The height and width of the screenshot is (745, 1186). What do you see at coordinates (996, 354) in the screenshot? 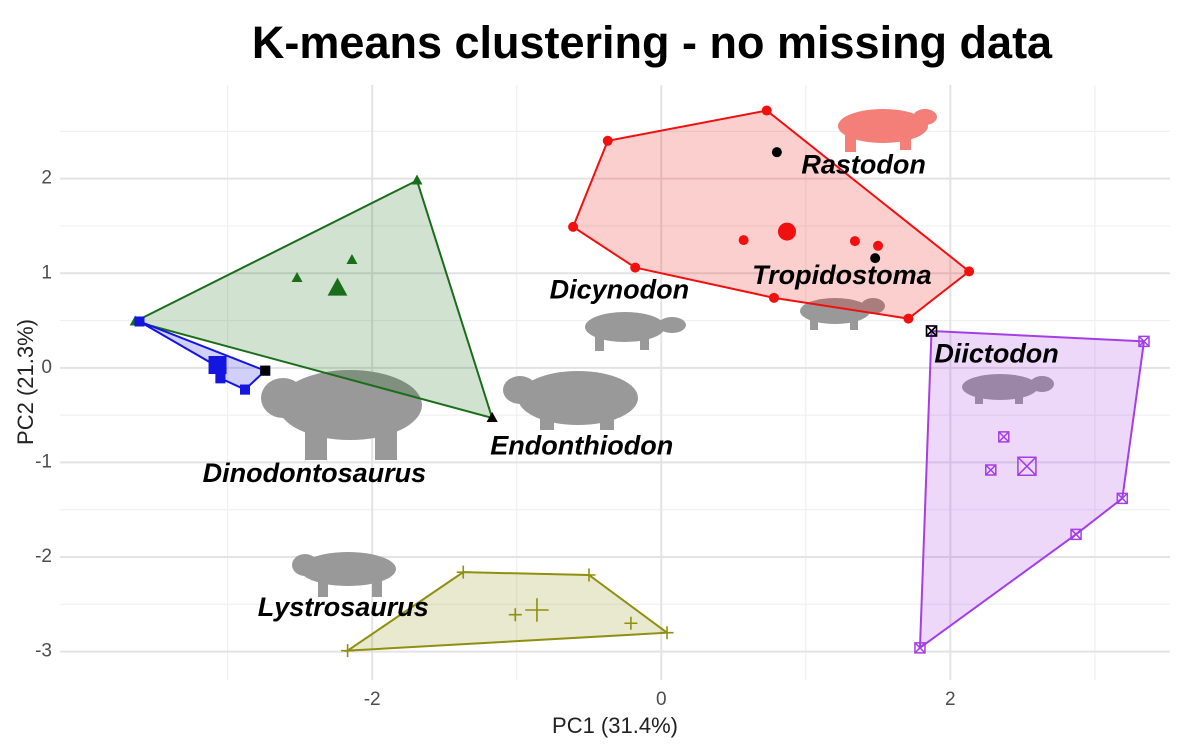
I see `annotation: Diictodon` at bounding box center [996, 354].